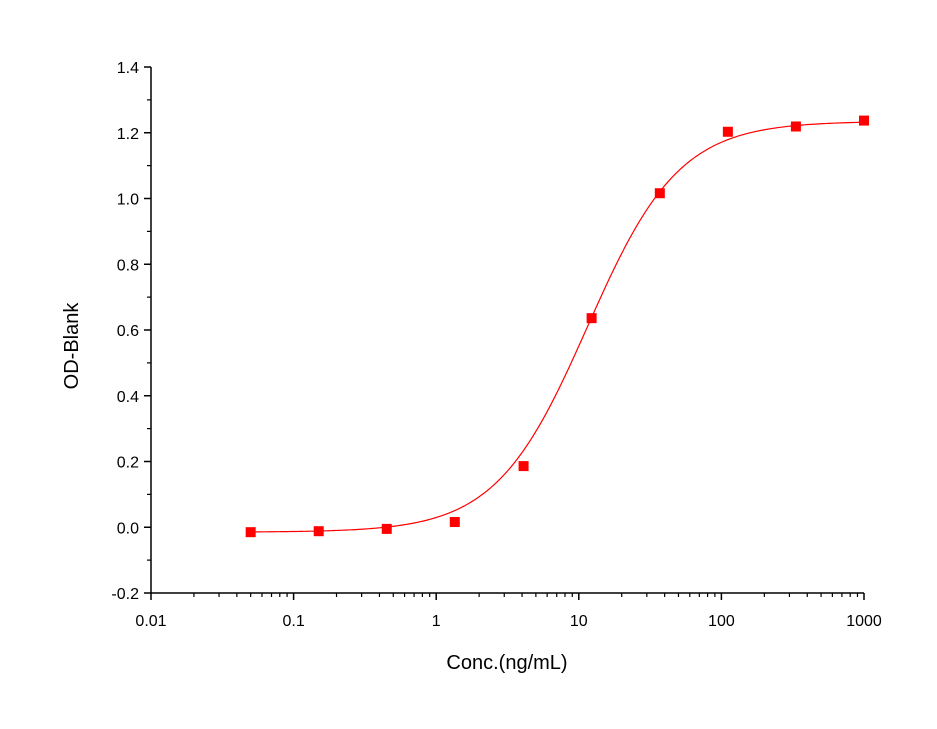  I want to click on y-tick-label: 0.0, so click(128, 528).